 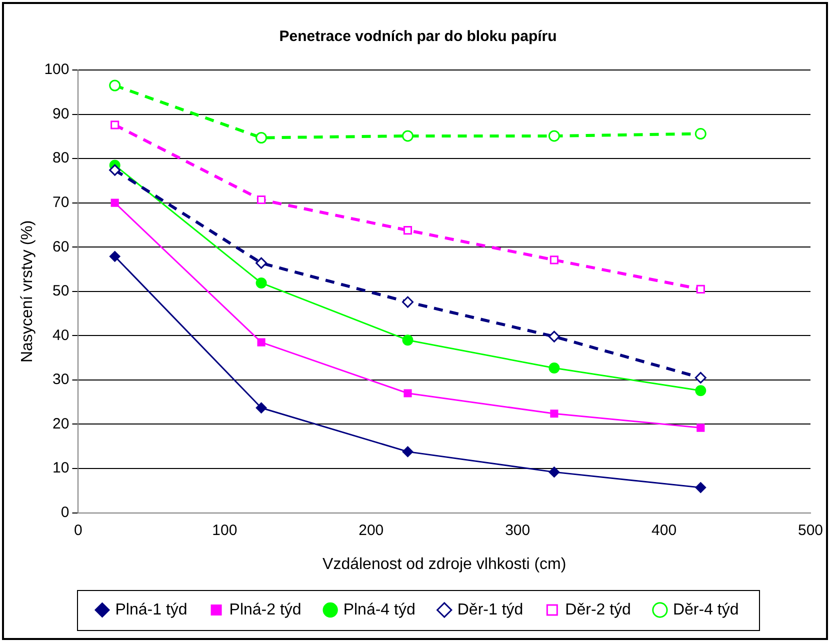 I want to click on legend-label: Plná-1 týd, so click(x=151, y=609).